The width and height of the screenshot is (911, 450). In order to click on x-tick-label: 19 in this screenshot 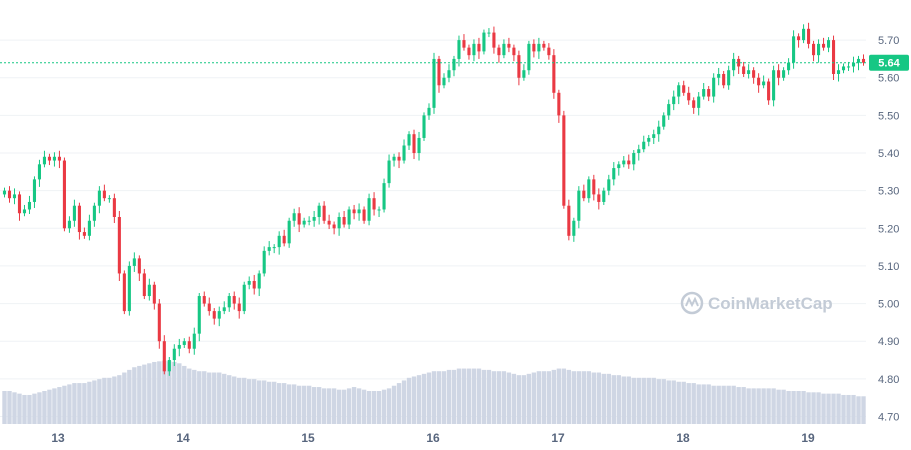, I will do `click(808, 438)`.